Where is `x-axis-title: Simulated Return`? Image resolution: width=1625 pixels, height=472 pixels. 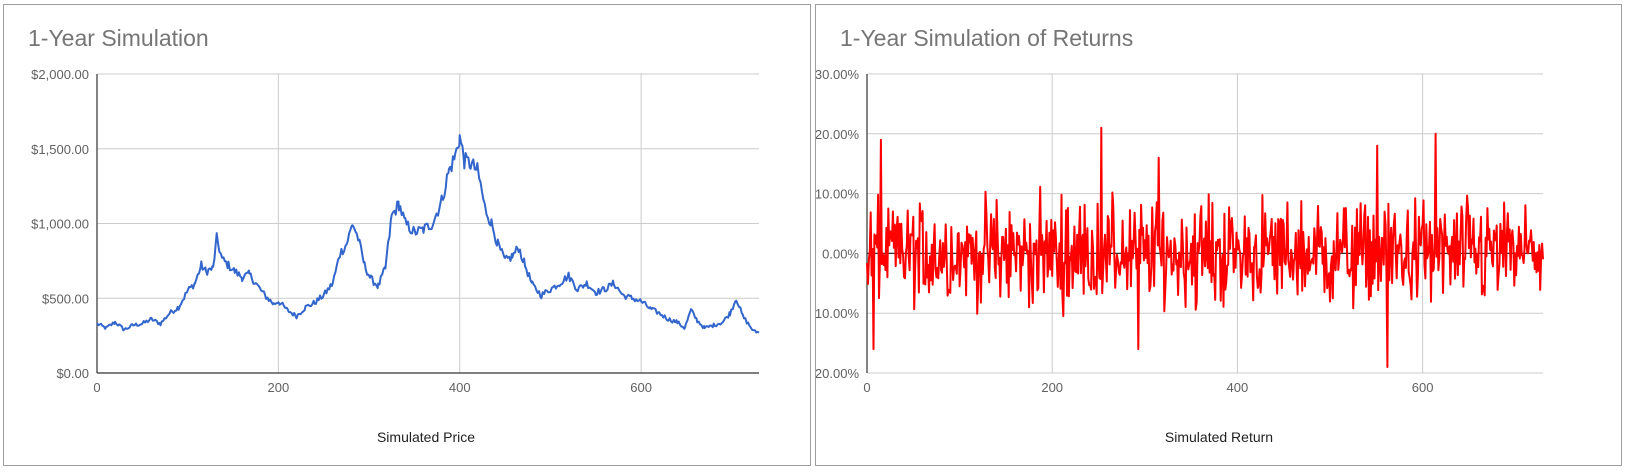 x-axis-title: Simulated Return is located at coordinates (1219, 437).